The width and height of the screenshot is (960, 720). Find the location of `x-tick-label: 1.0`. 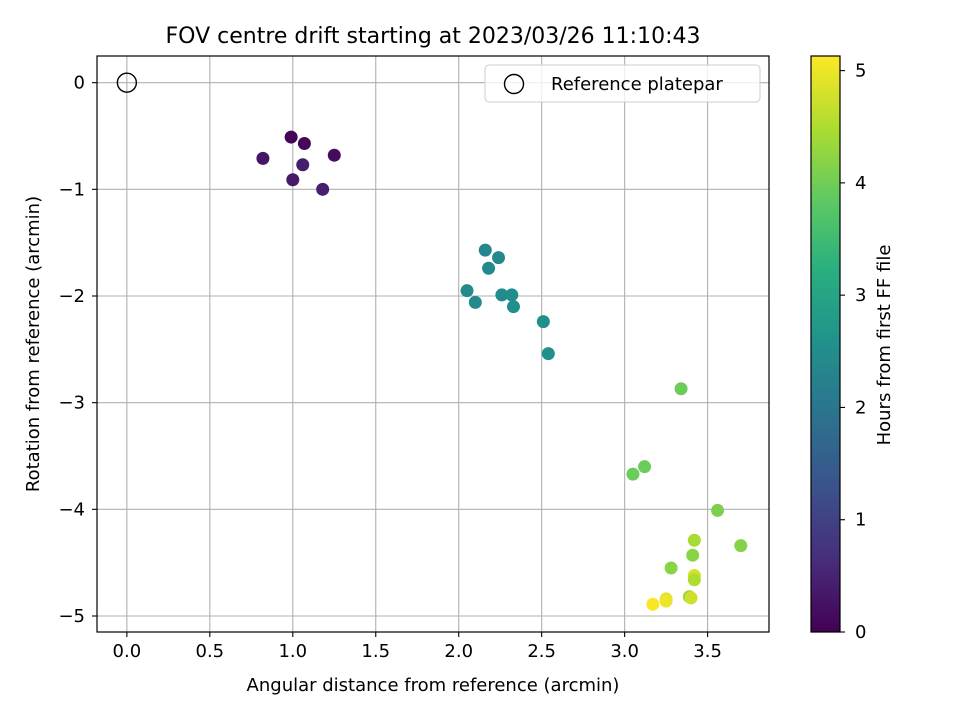

x-tick-label: 1.0 is located at coordinates (292, 651).